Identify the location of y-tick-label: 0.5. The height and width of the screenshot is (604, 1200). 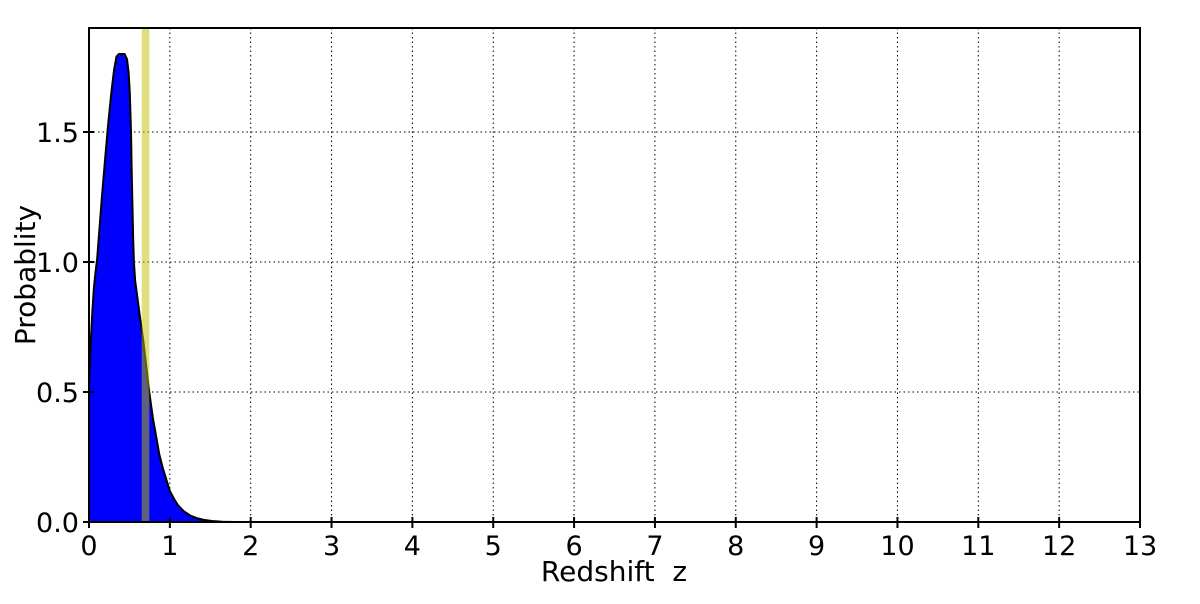
(57, 393).